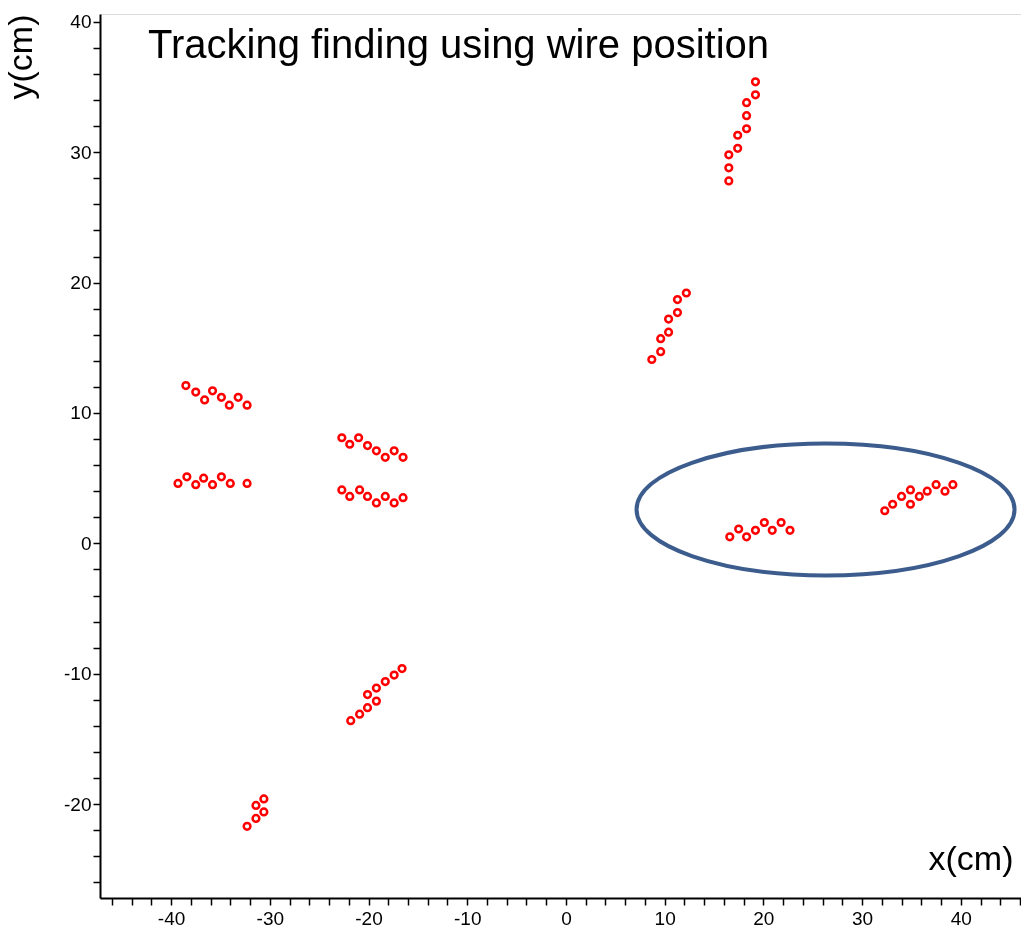 This screenshot has width=1021, height=940. I want to click on chart-title: Tracking finding using wire position, so click(459, 44).